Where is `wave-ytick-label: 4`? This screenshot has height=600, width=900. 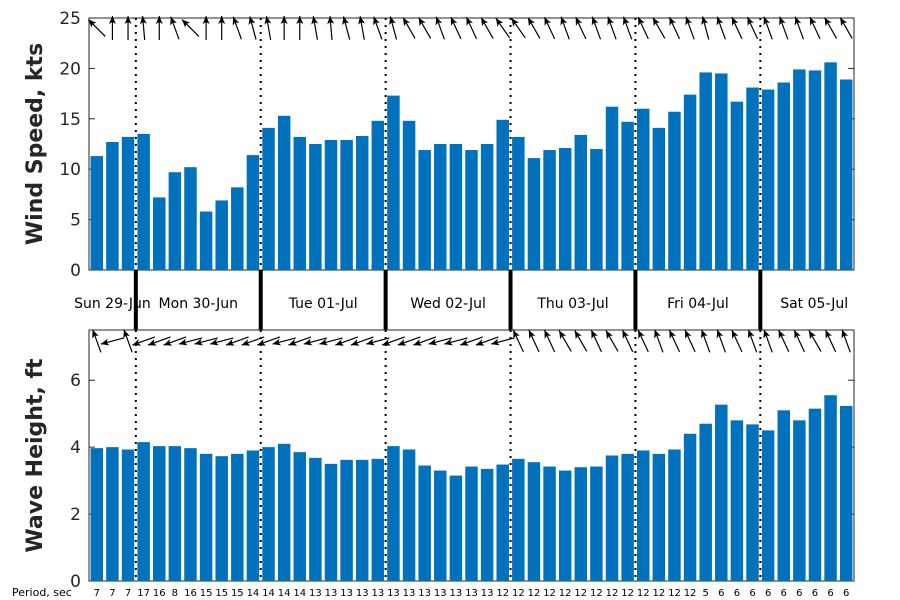
wave-ytick-label: 4 is located at coordinates (75, 448).